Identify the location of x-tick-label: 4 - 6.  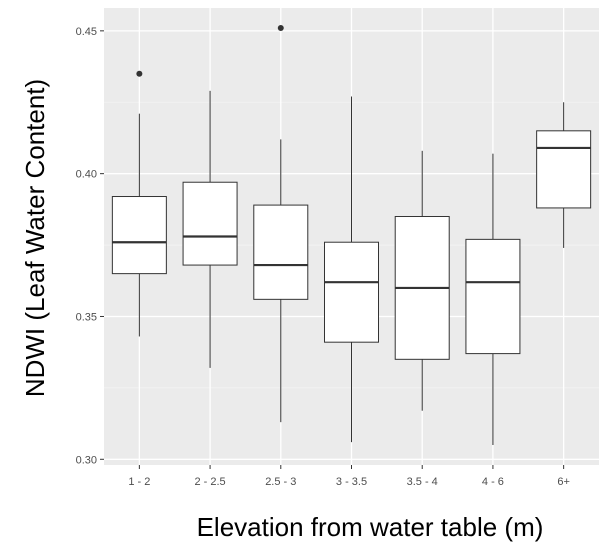
(493, 482).